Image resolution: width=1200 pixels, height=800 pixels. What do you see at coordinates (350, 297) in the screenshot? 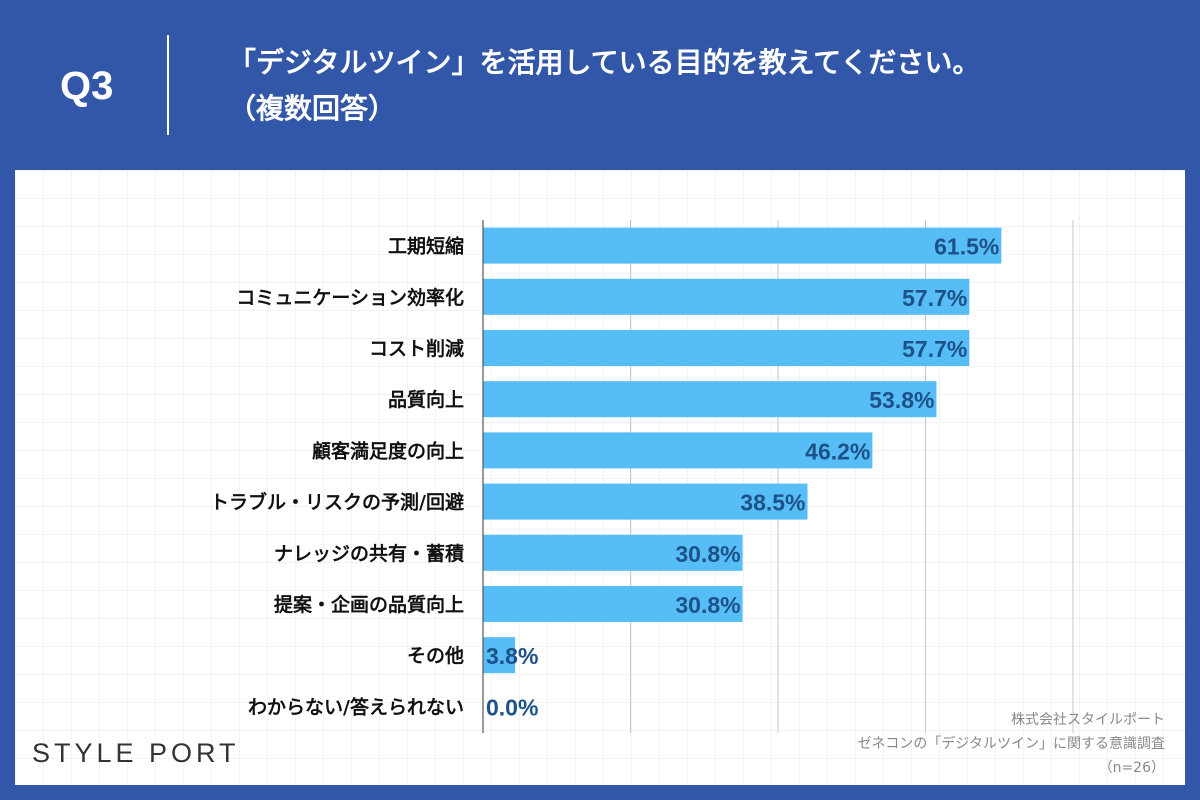
I see `category-label: コミュニケーション効率化` at bounding box center [350, 297].